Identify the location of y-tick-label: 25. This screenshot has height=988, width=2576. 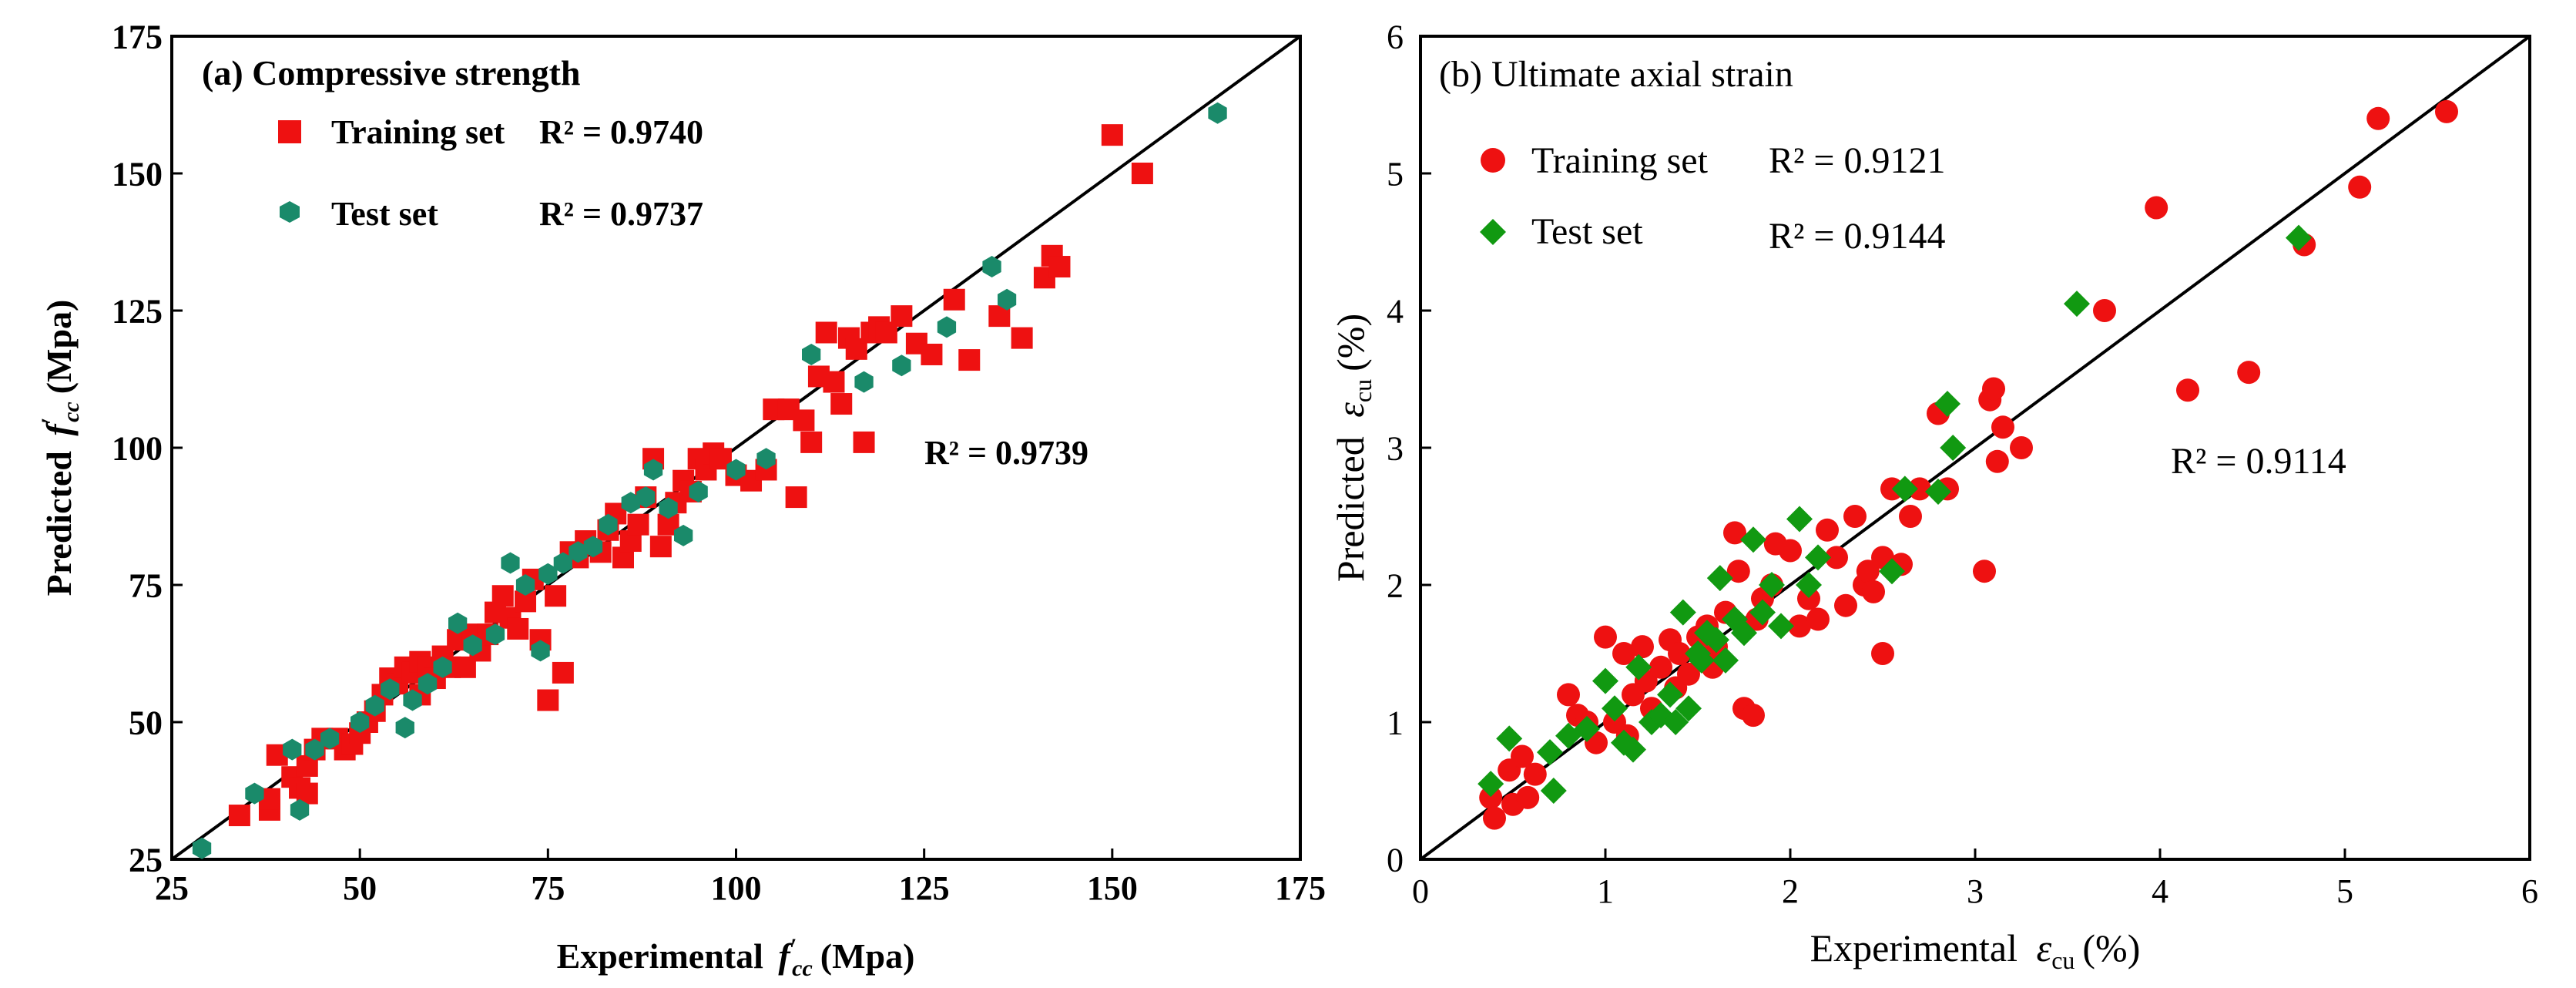
(146, 860).